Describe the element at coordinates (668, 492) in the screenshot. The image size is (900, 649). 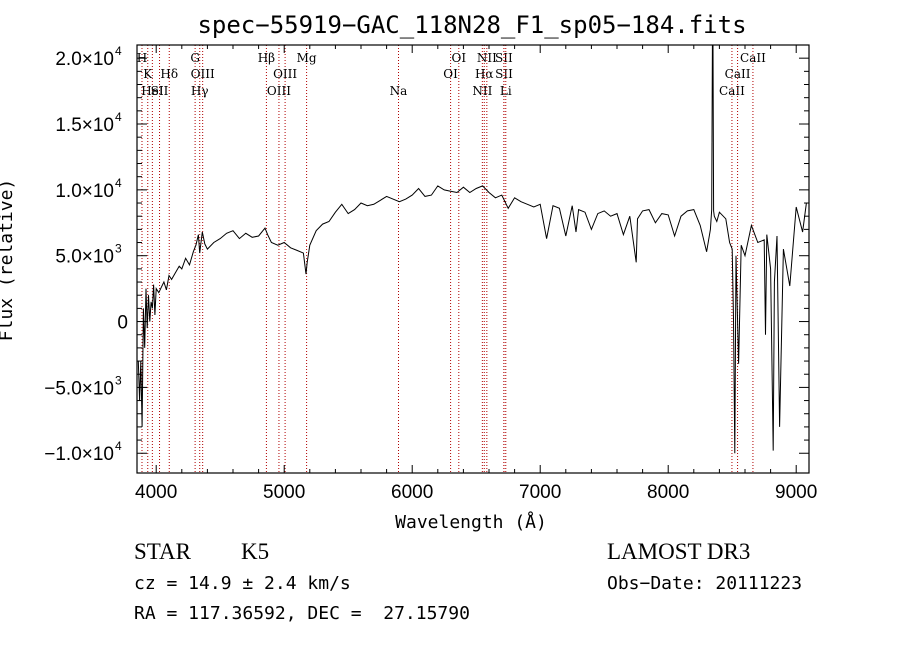
I see `x-tick-label: 8000` at that location.